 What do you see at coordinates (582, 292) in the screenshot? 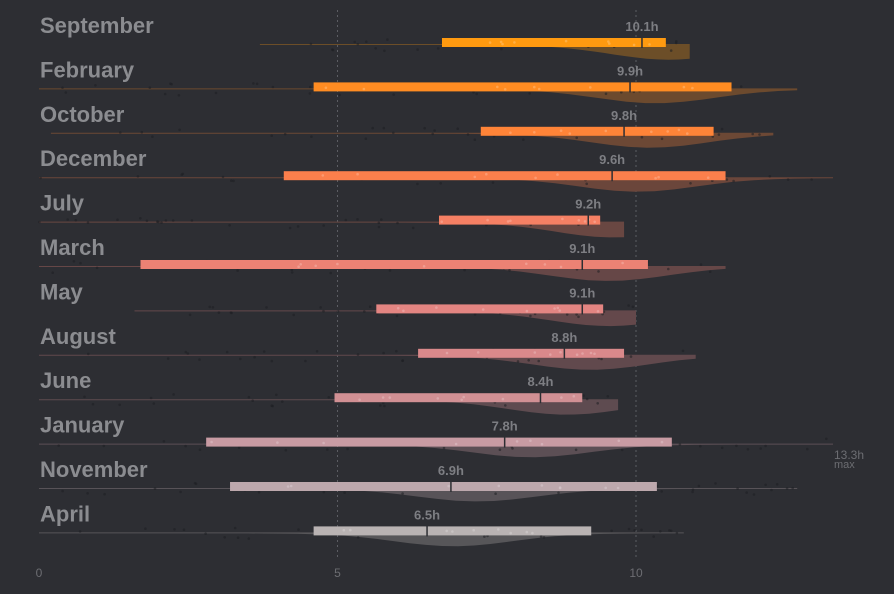
I see `median-label: 9.1h` at bounding box center [582, 292].